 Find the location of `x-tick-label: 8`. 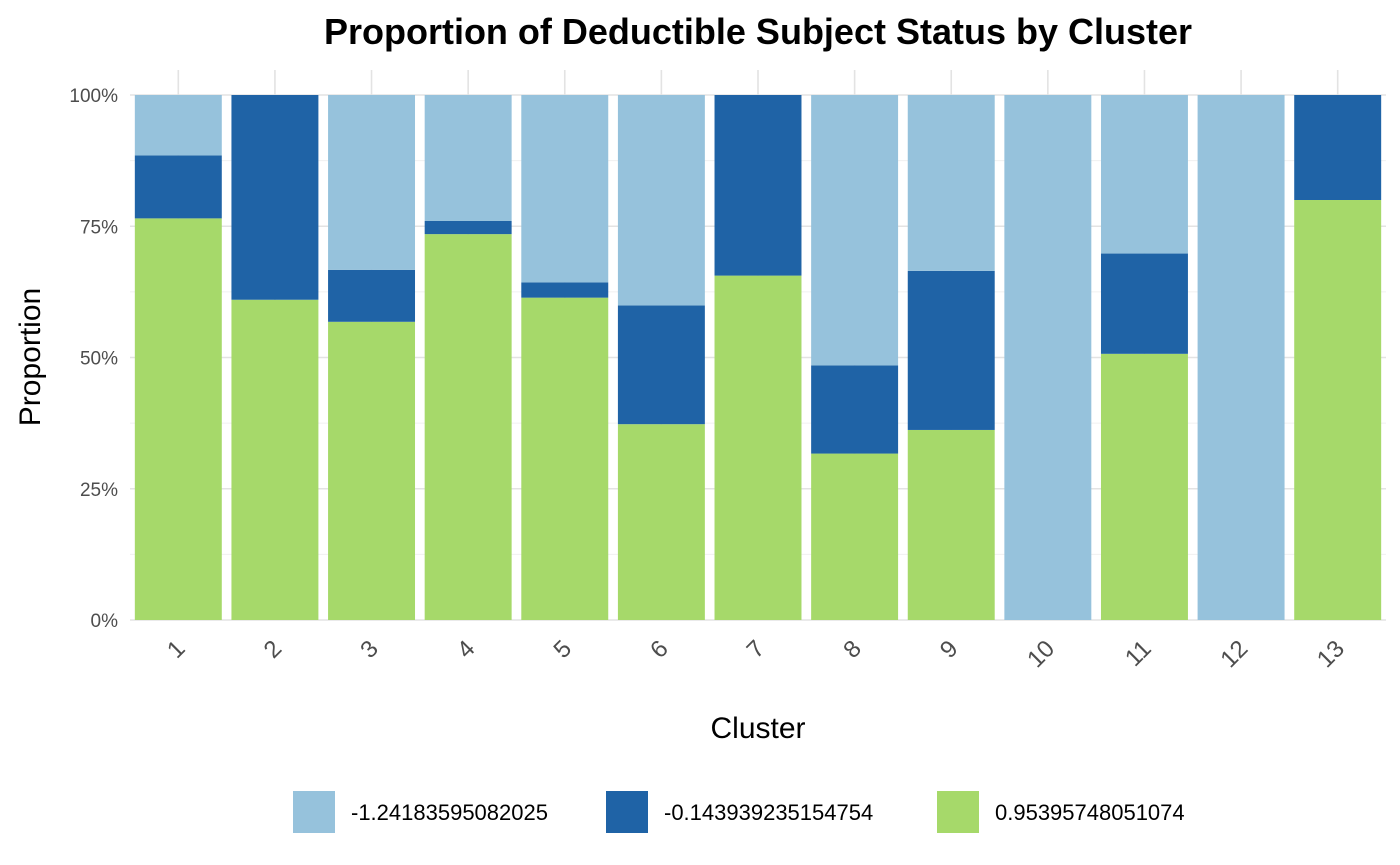

x-tick-label: 8 is located at coordinates (852, 649).